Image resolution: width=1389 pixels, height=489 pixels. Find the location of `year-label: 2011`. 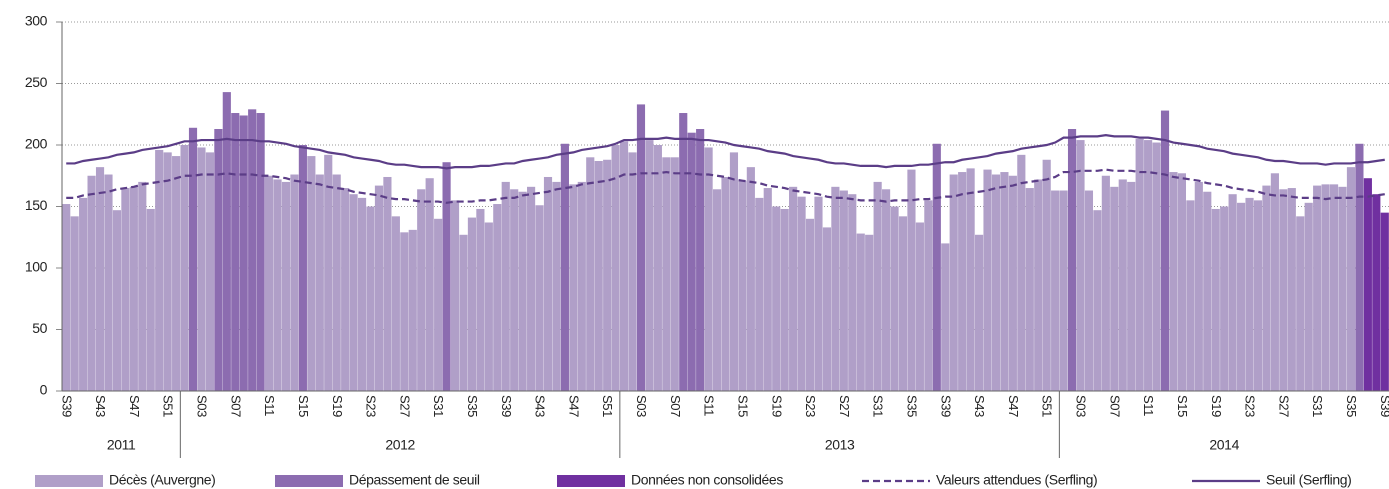

year-label: 2011 is located at coordinates (121, 445).